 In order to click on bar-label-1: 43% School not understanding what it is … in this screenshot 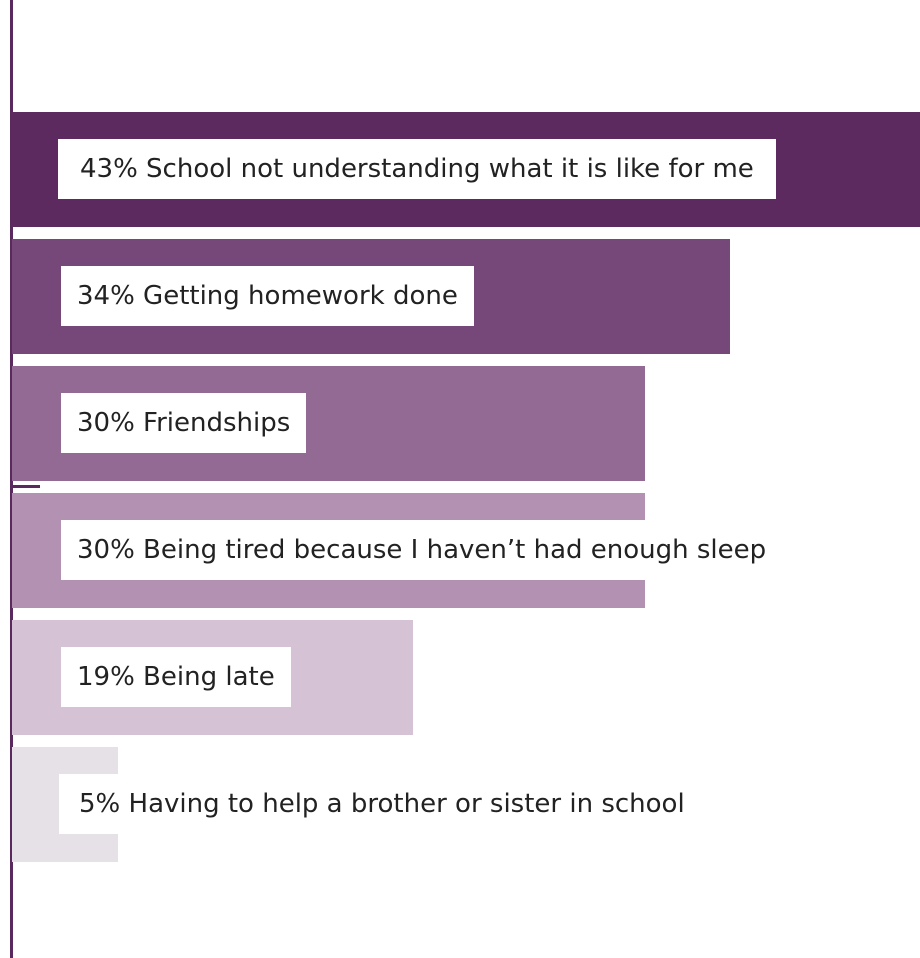, I will do `click(417, 169)`.